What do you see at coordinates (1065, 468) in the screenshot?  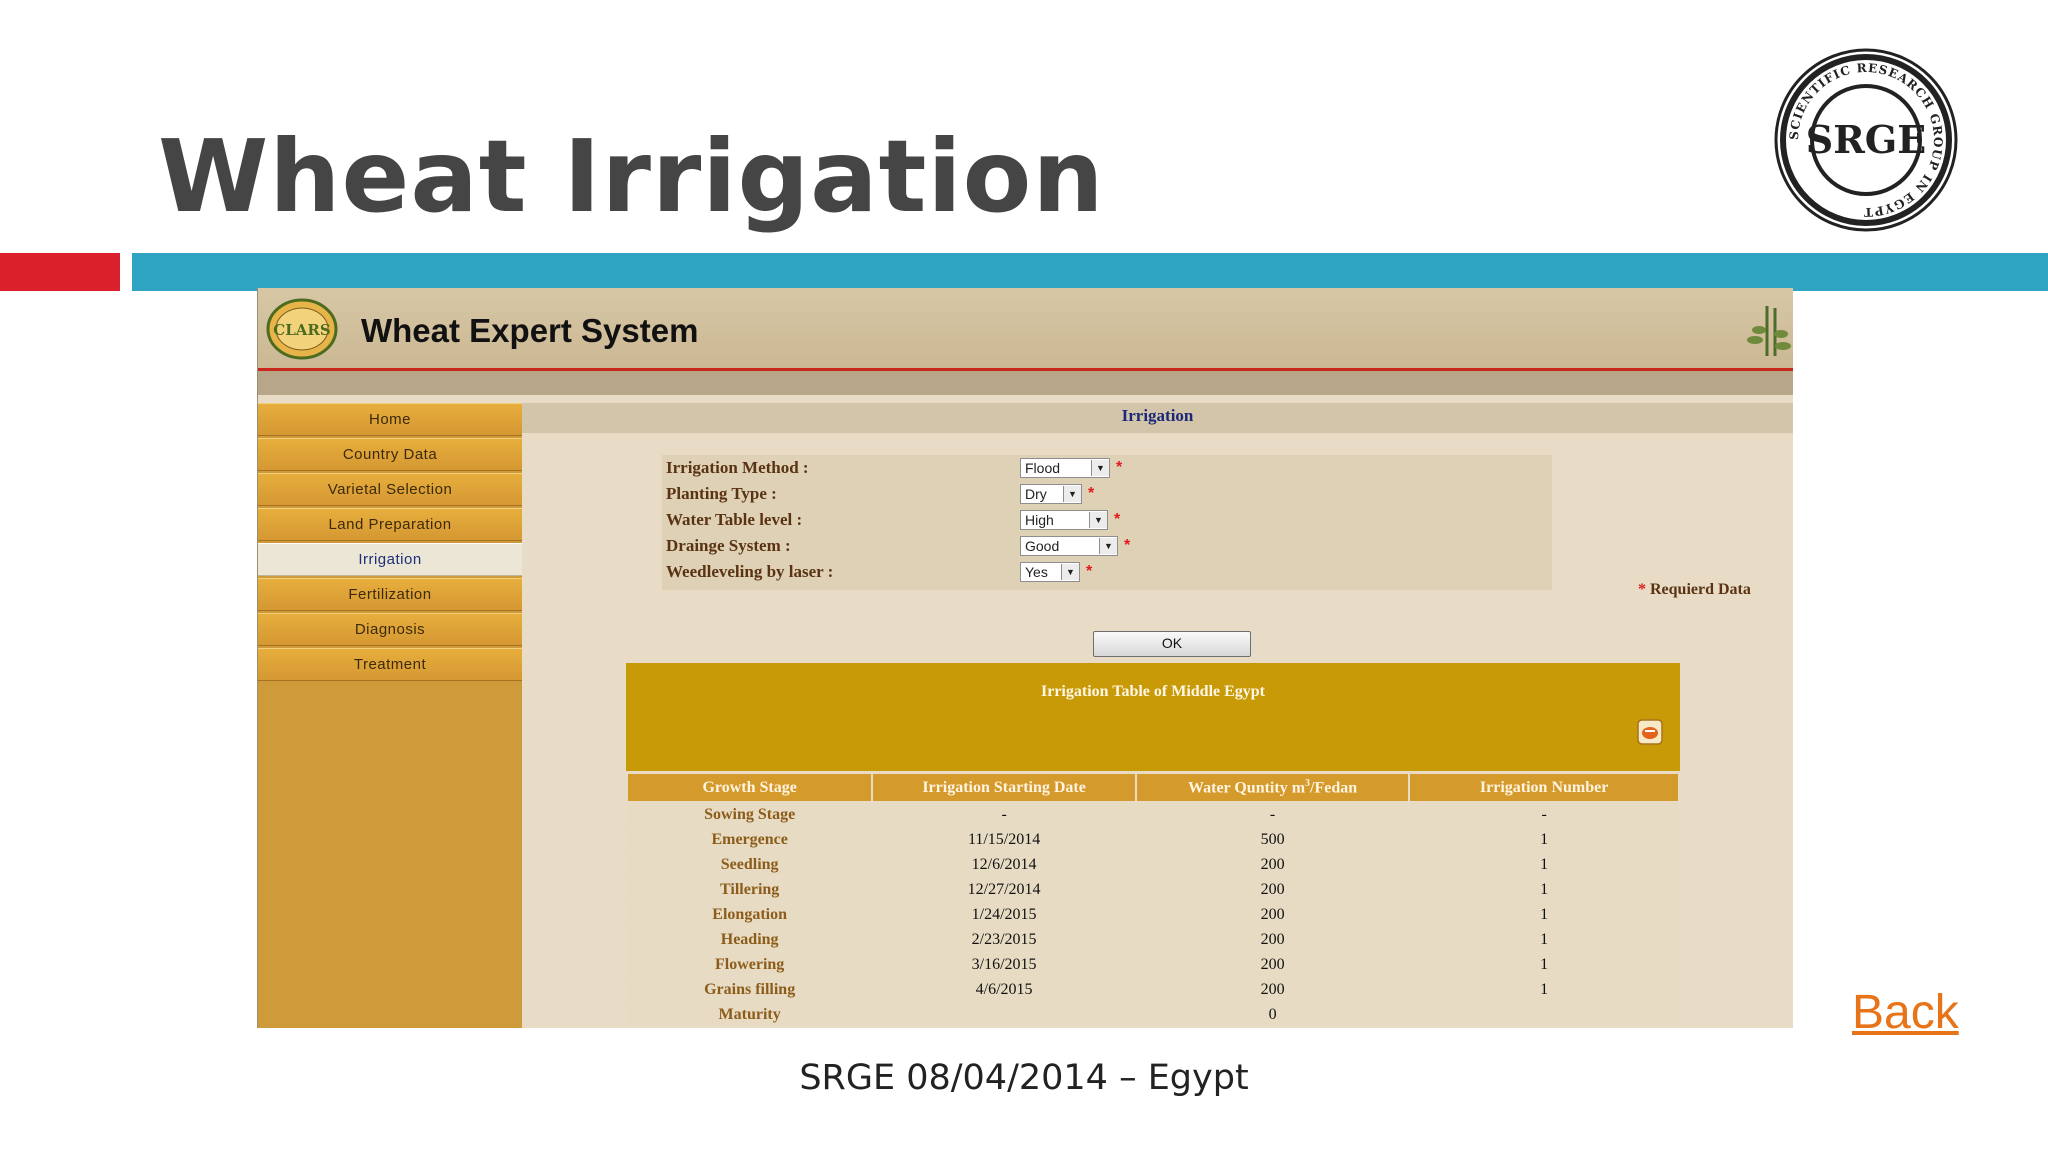 I see `irrigation-method-select: Flood ▼` at bounding box center [1065, 468].